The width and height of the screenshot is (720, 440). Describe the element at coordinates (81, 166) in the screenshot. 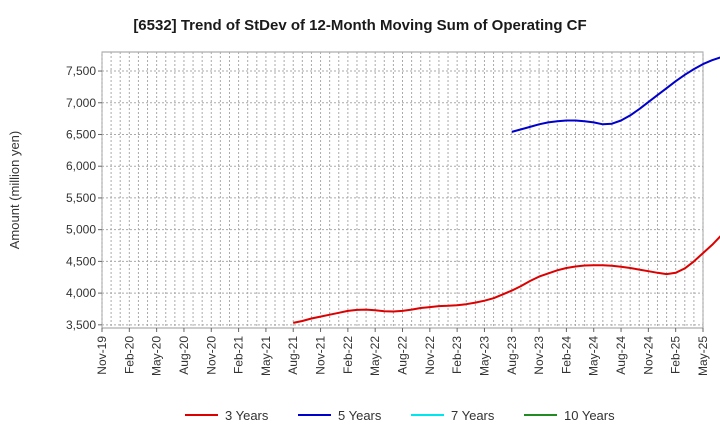

I see `y-tick-label: 6,000` at that location.